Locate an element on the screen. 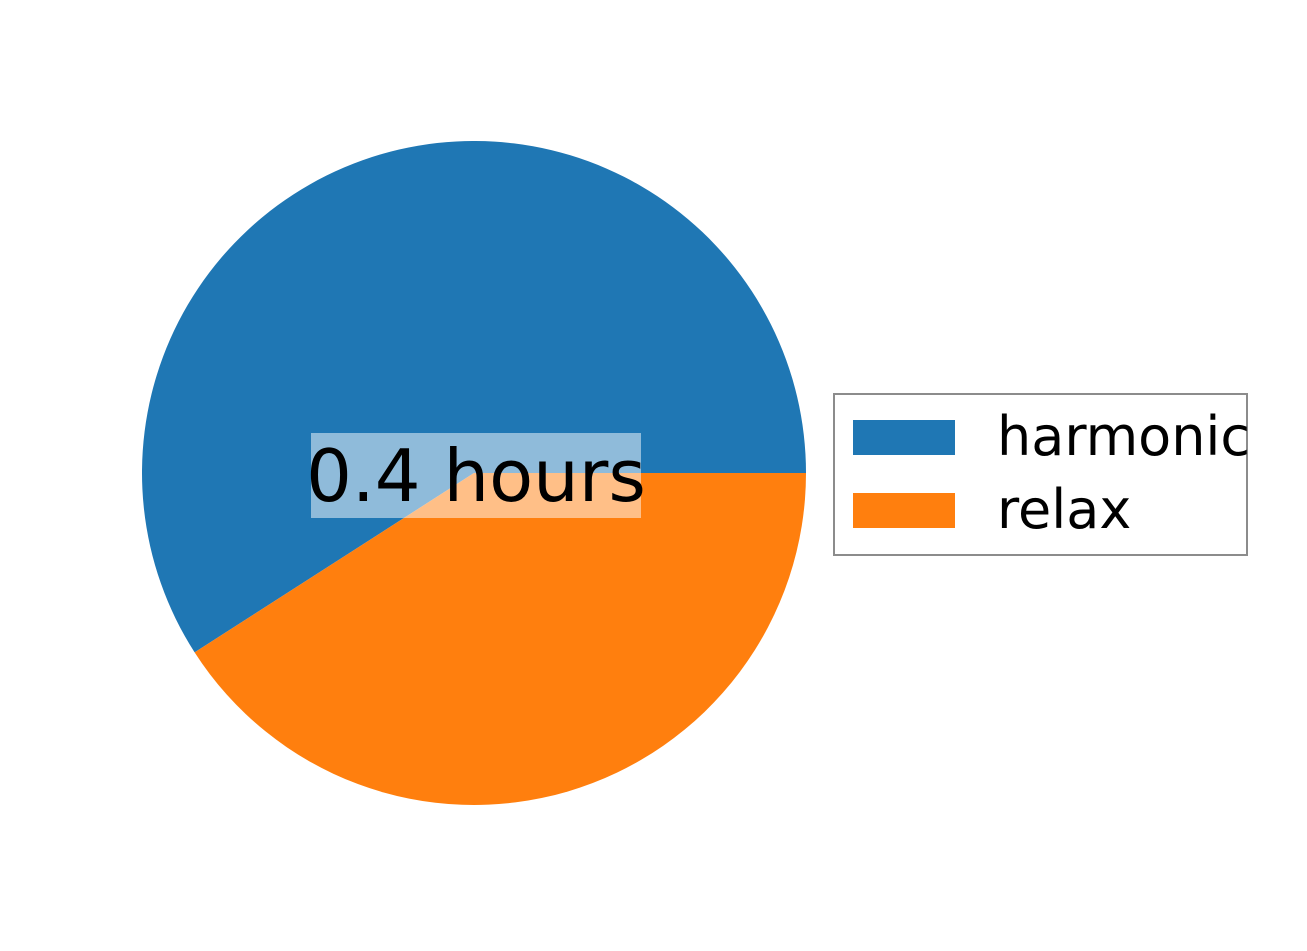  chart-legend: harmonic relax is located at coordinates (1041, 474).